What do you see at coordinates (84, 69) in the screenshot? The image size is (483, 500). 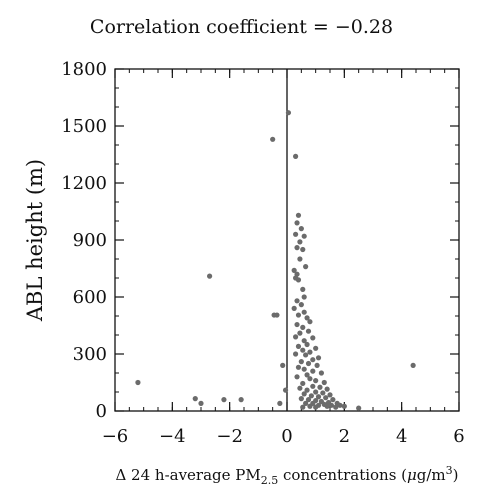 I see `y-tick-label: 1800` at bounding box center [84, 69].